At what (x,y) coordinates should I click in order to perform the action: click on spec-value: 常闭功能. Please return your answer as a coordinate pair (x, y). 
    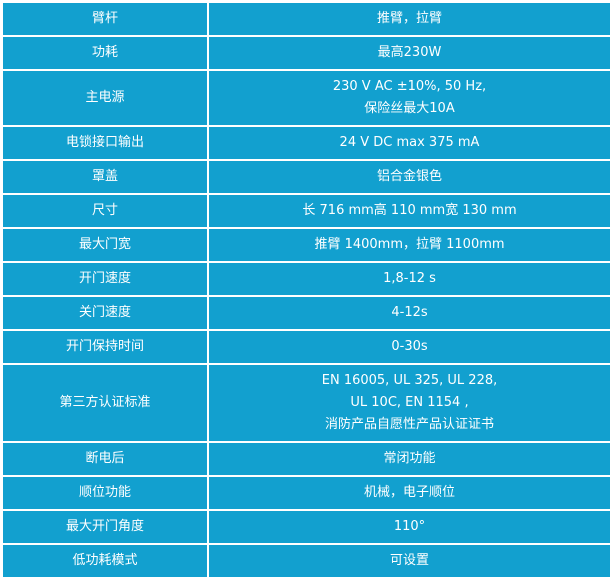
    Looking at the image, I should click on (409, 459).